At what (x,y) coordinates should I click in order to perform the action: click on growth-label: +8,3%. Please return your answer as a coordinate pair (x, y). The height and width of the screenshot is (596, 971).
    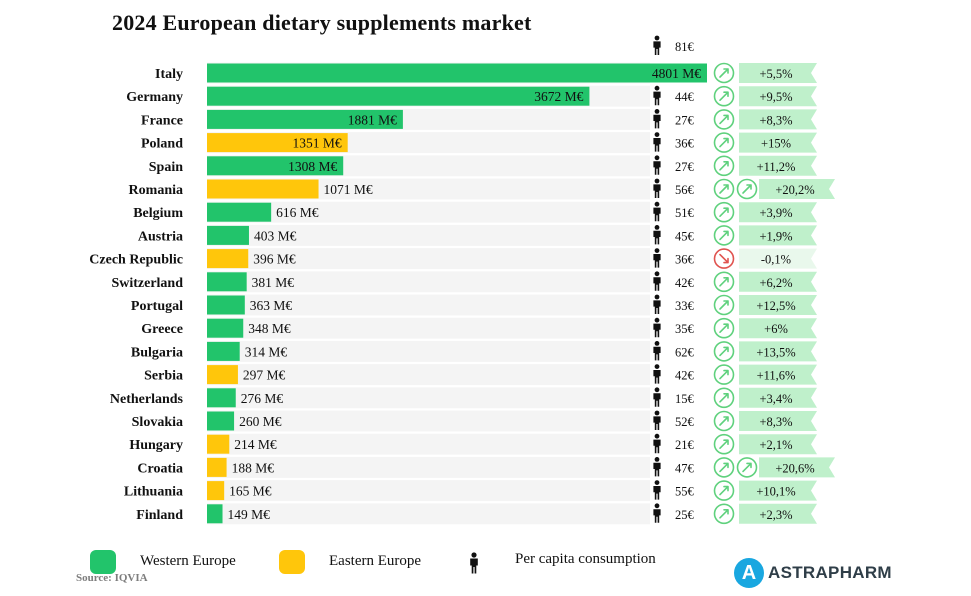
    Looking at the image, I should click on (775, 422).